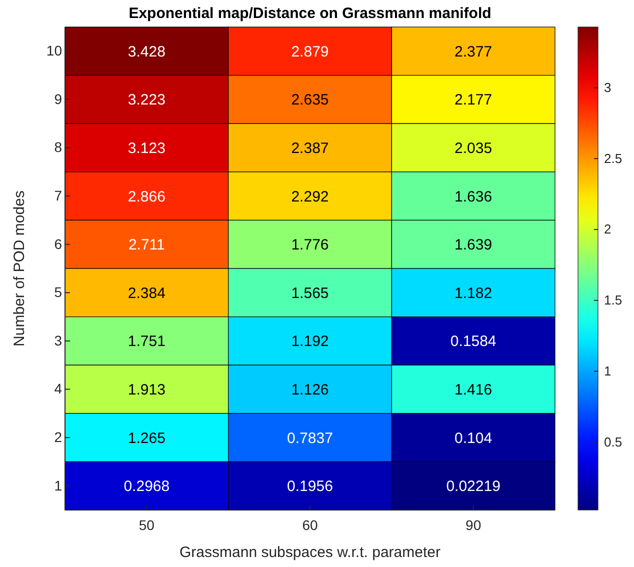  Describe the element at coordinates (473, 487) in the screenshot. I see `data-label: 0.02219` at that location.